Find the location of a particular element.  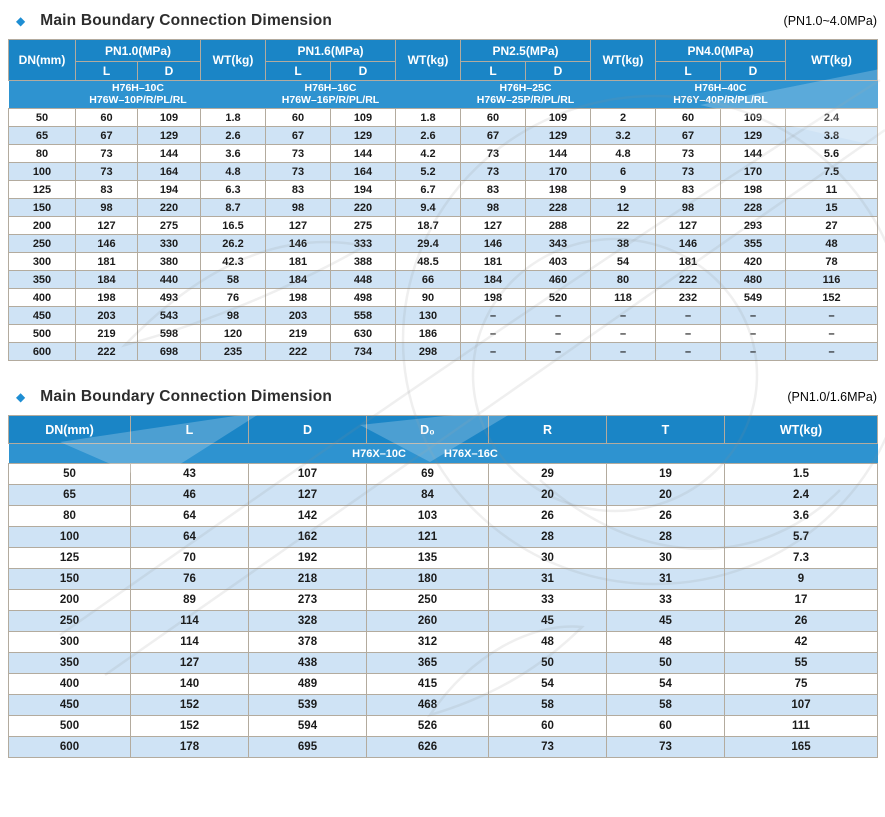

table-cell: 27 is located at coordinates (831, 225).